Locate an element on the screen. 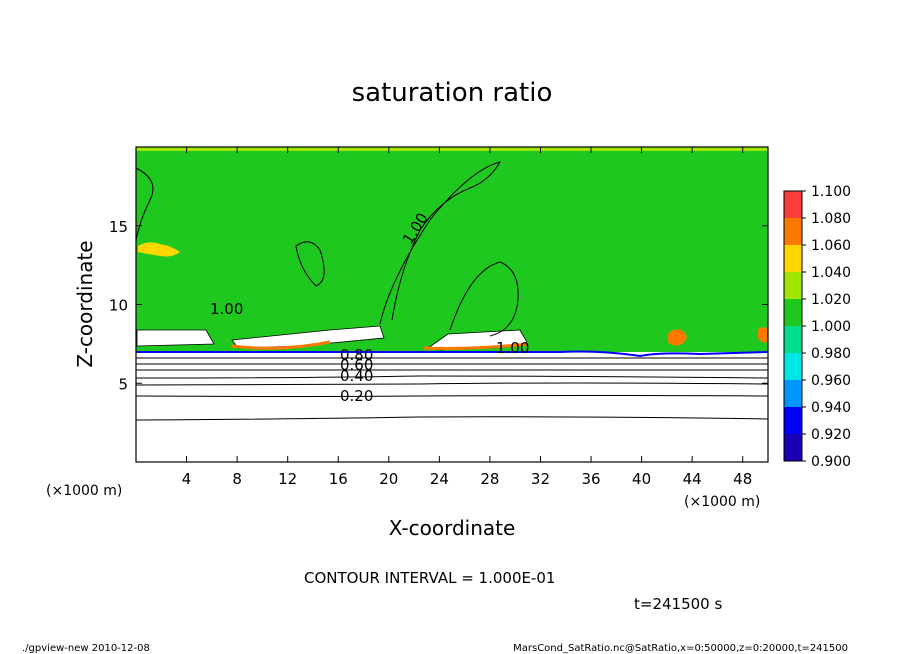 This screenshot has width=904, height=654. x-tick-label: 20 is located at coordinates (388, 479).